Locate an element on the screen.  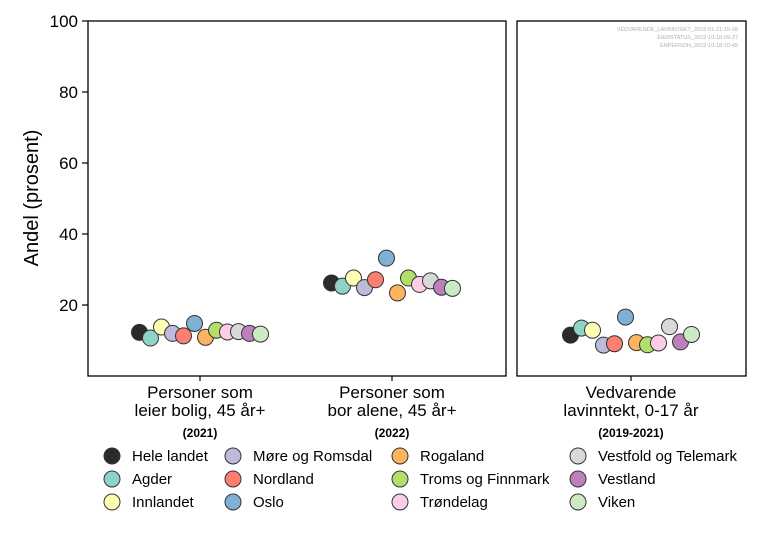
data-stamp-line: ENPERSON_2022-10-18-10-49 is located at coordinates (699, 46).